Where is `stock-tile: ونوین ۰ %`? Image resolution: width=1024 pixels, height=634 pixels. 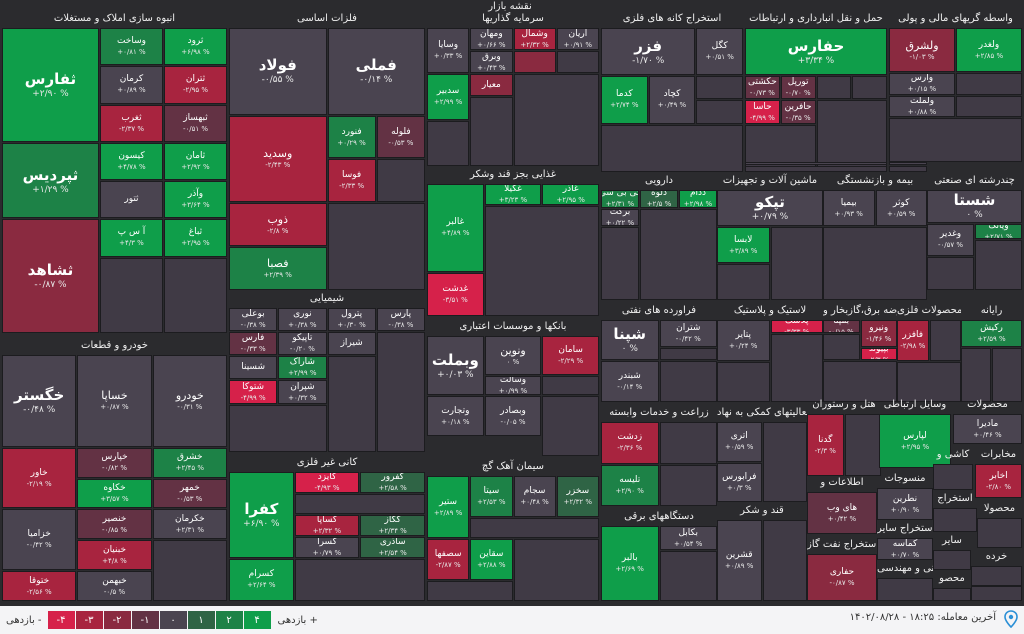
stock-tile: ونوین ۰ % is located at coordinates (513, 356).